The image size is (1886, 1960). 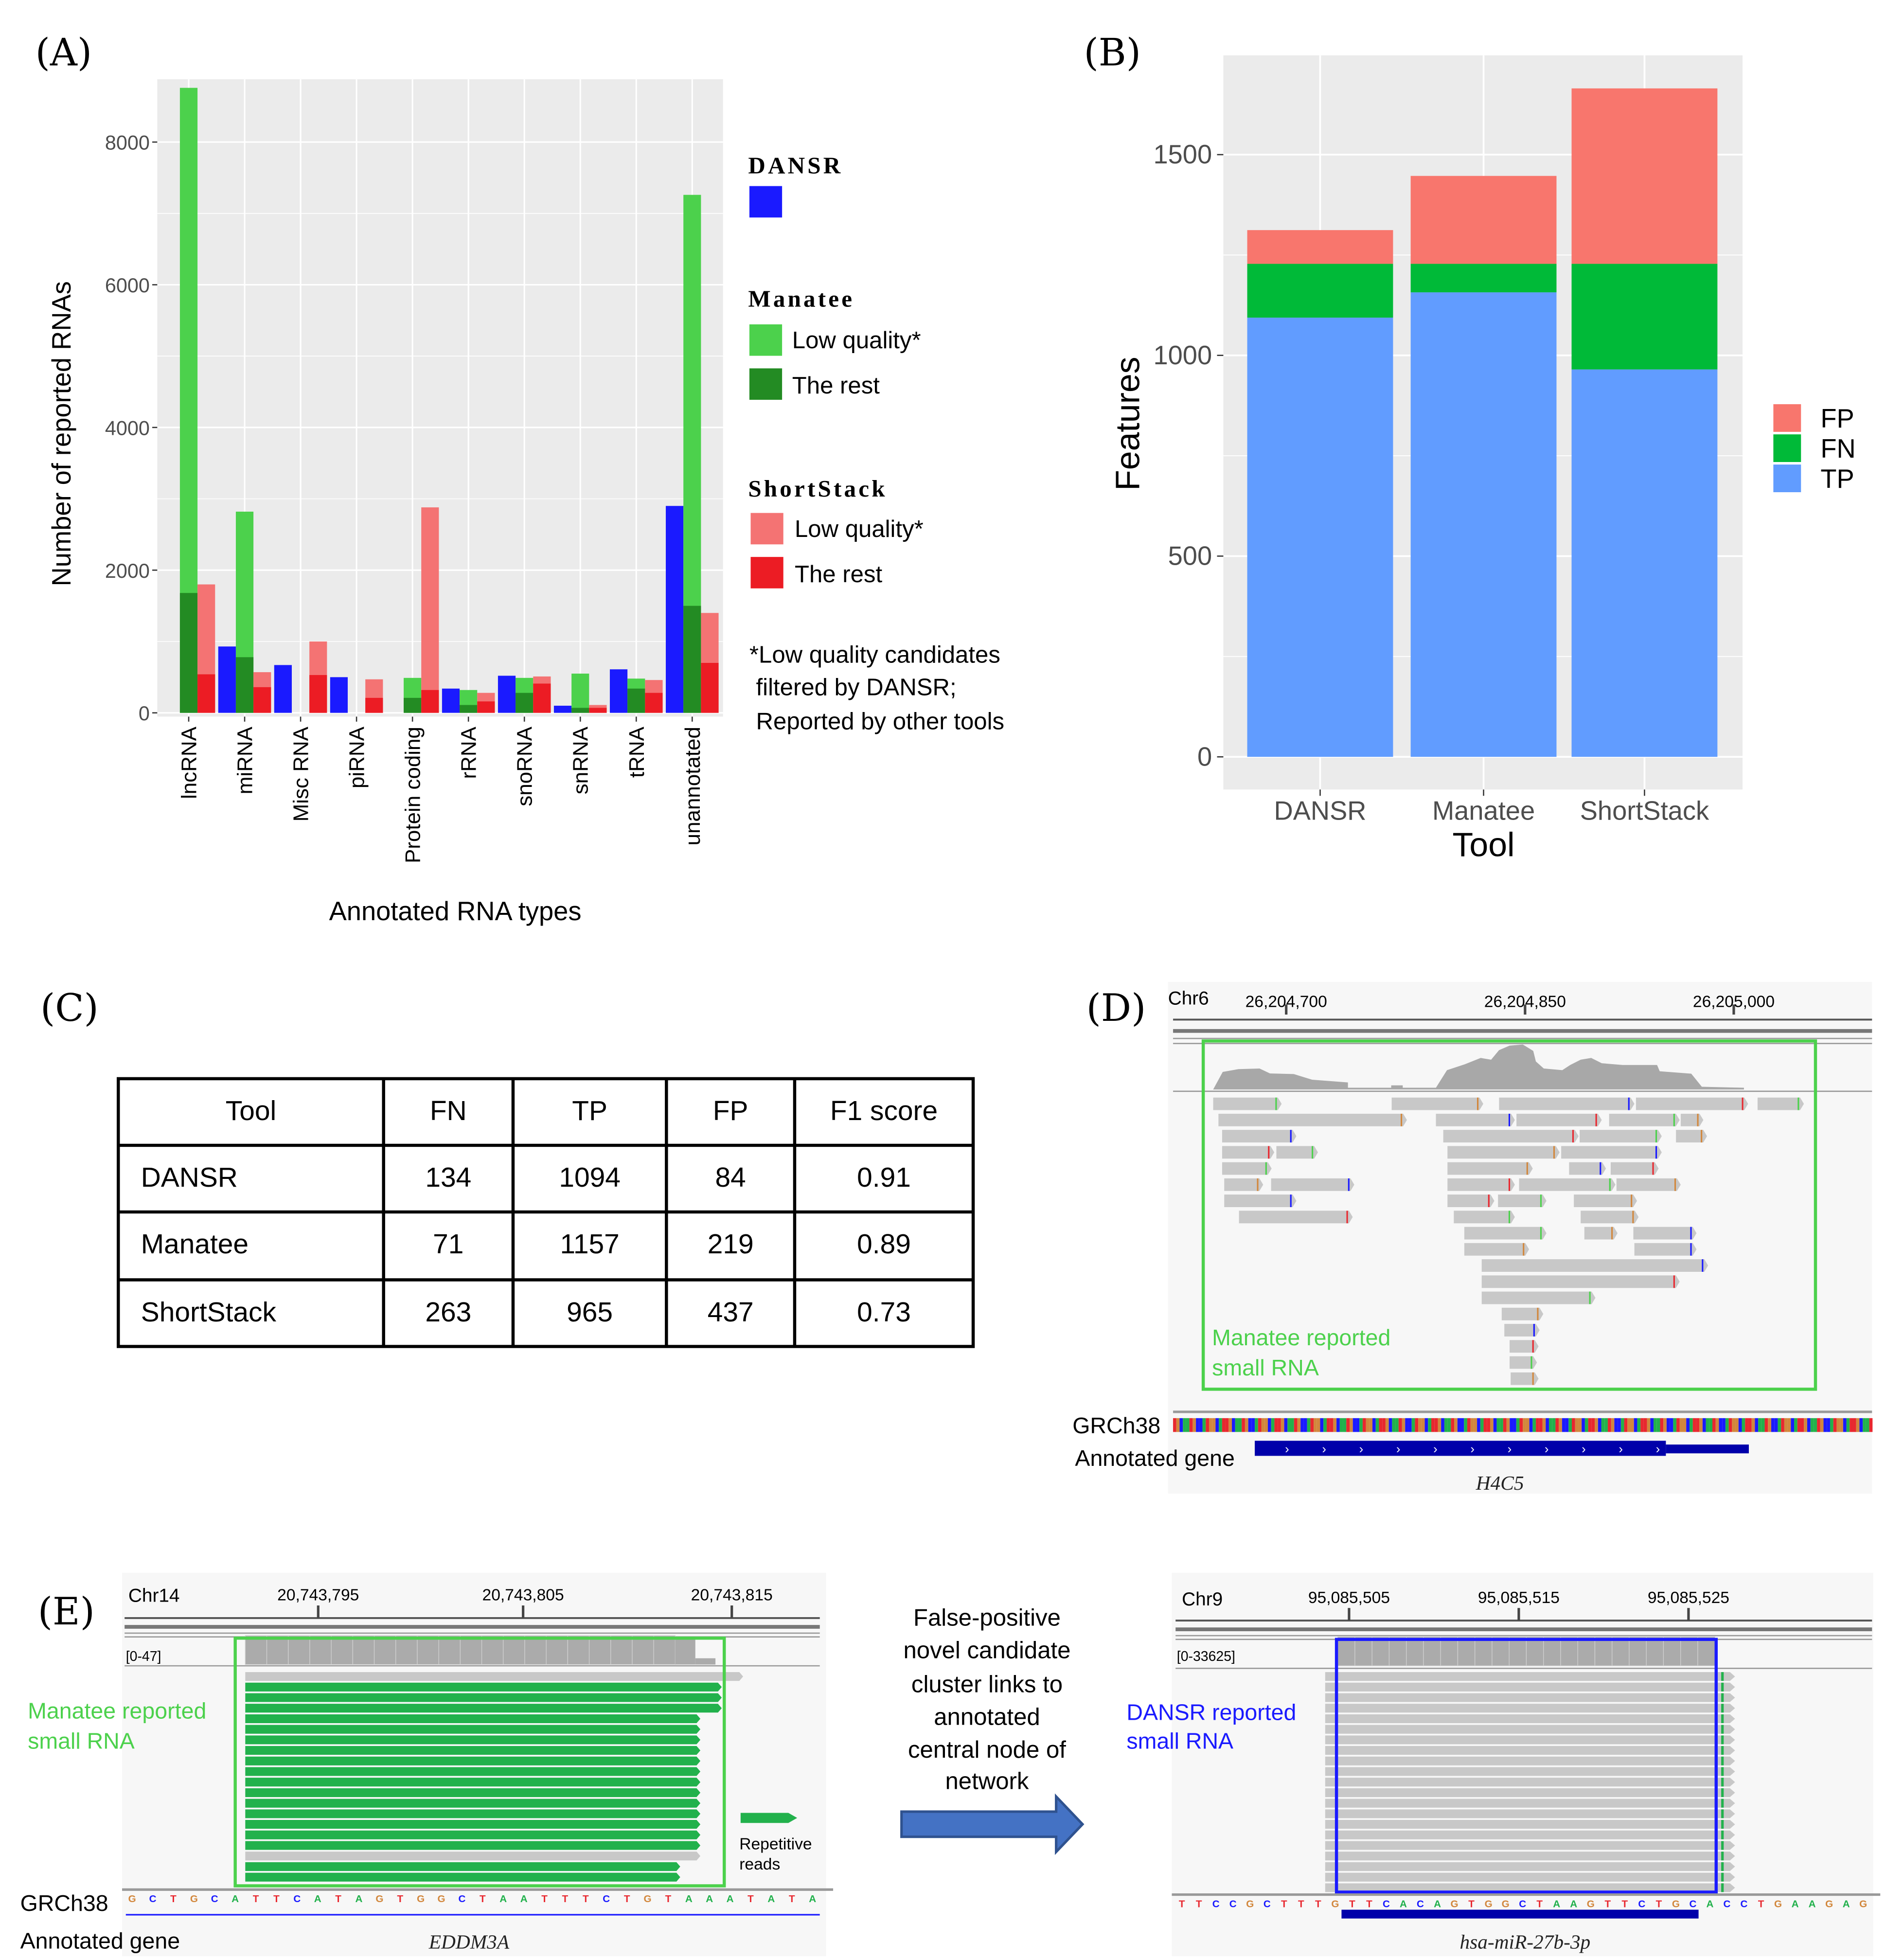 I want to click on repetitive-reads-label-line2: reads, so click(x=760, y=1864).